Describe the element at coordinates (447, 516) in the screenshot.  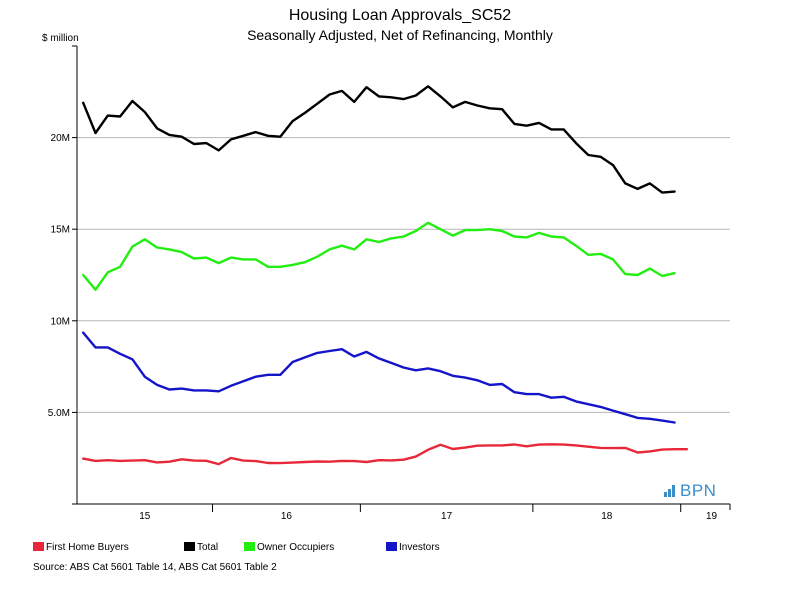
I see `x-tick-label-17: 17` at that location.